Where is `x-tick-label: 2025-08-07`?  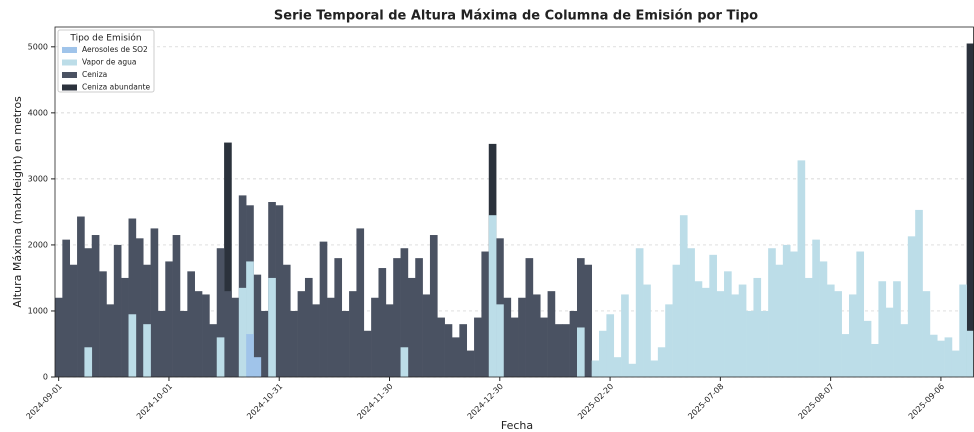
x-tick-label: 2025-08-07 is located at coordinates (816, 401).